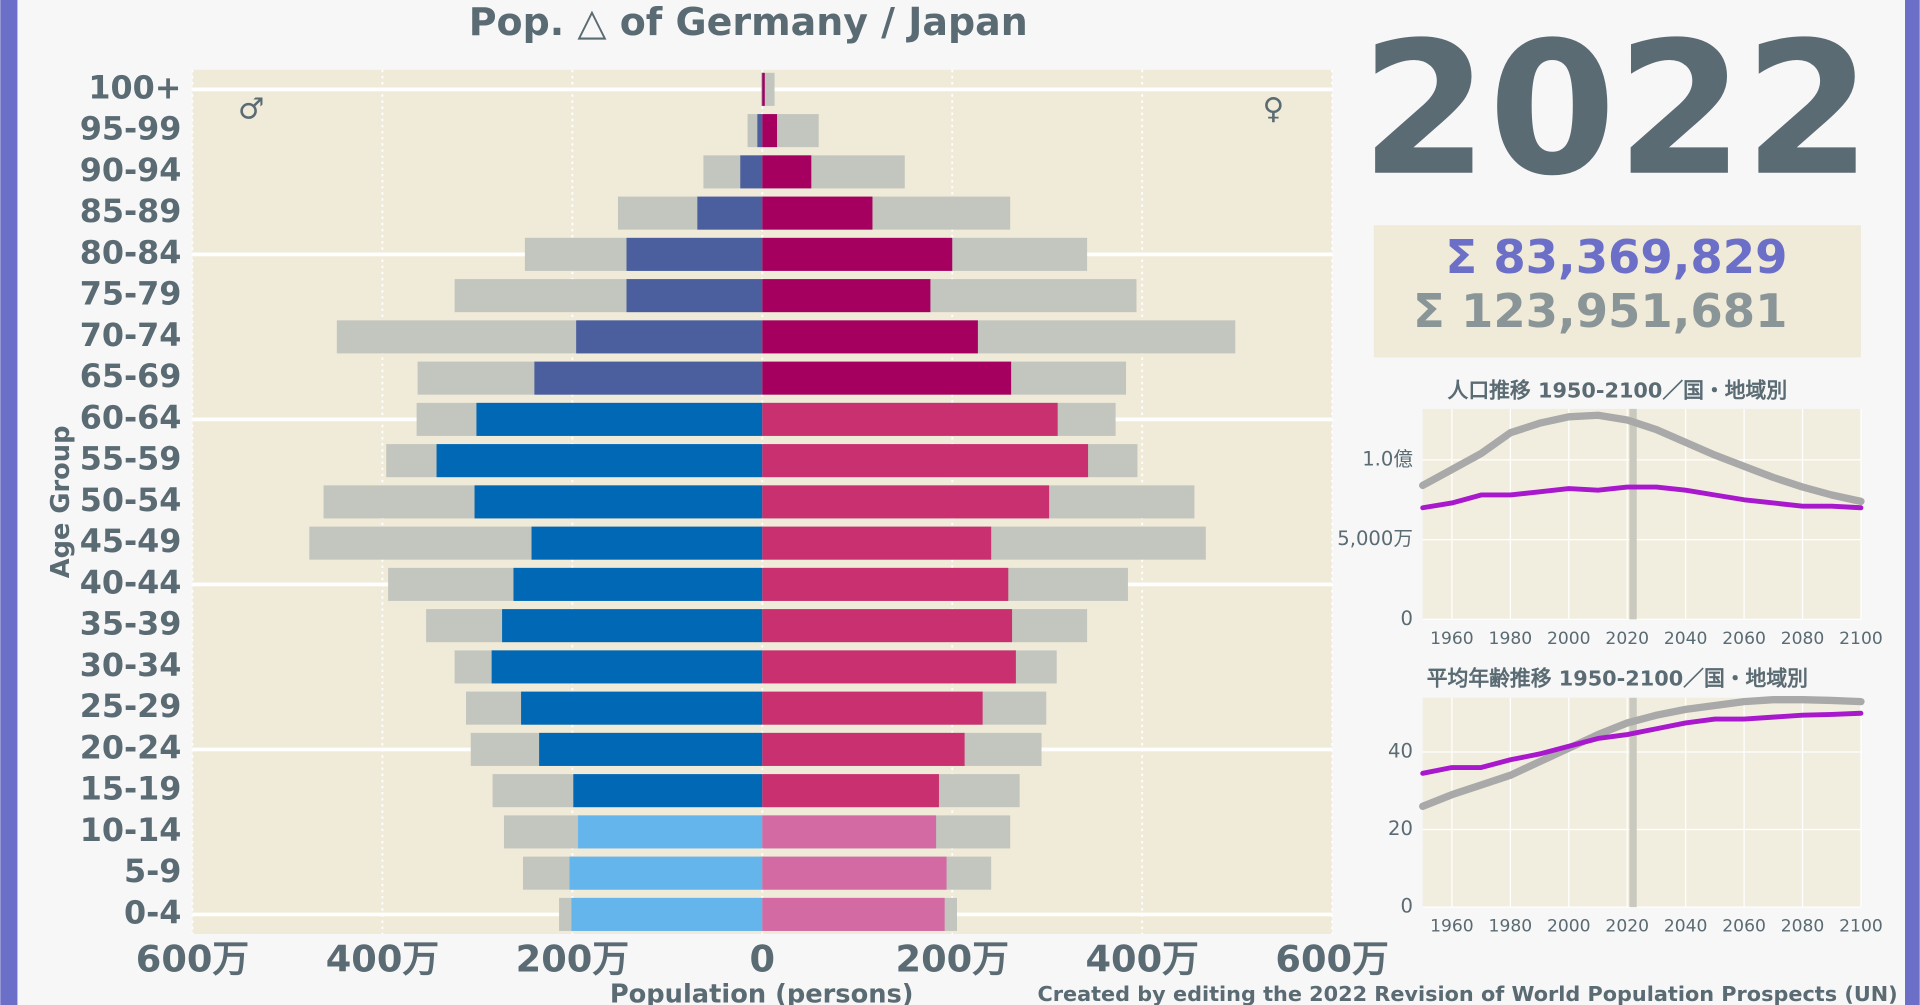  What do you see at coordinates (131, 129) in the screenshot?
I see `y-tick-label: 95-99` at bounding box center [131, 129].